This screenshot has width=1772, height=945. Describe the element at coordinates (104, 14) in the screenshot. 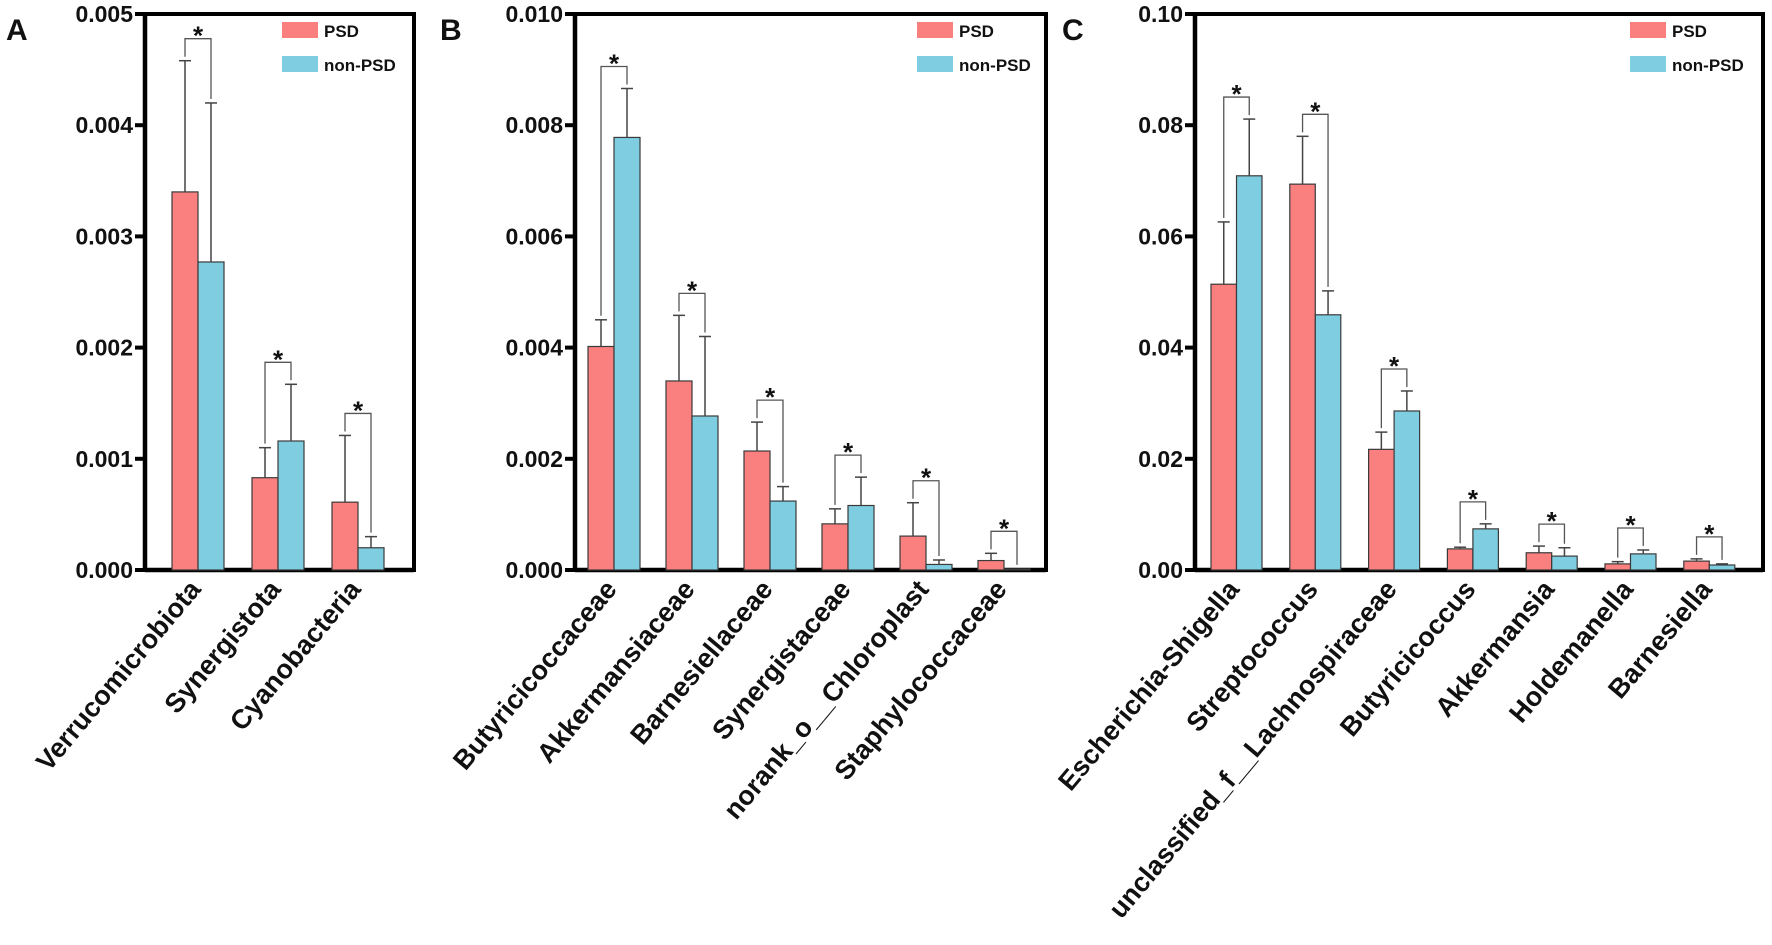

I see `y-tick-label: 0.005` at that location.